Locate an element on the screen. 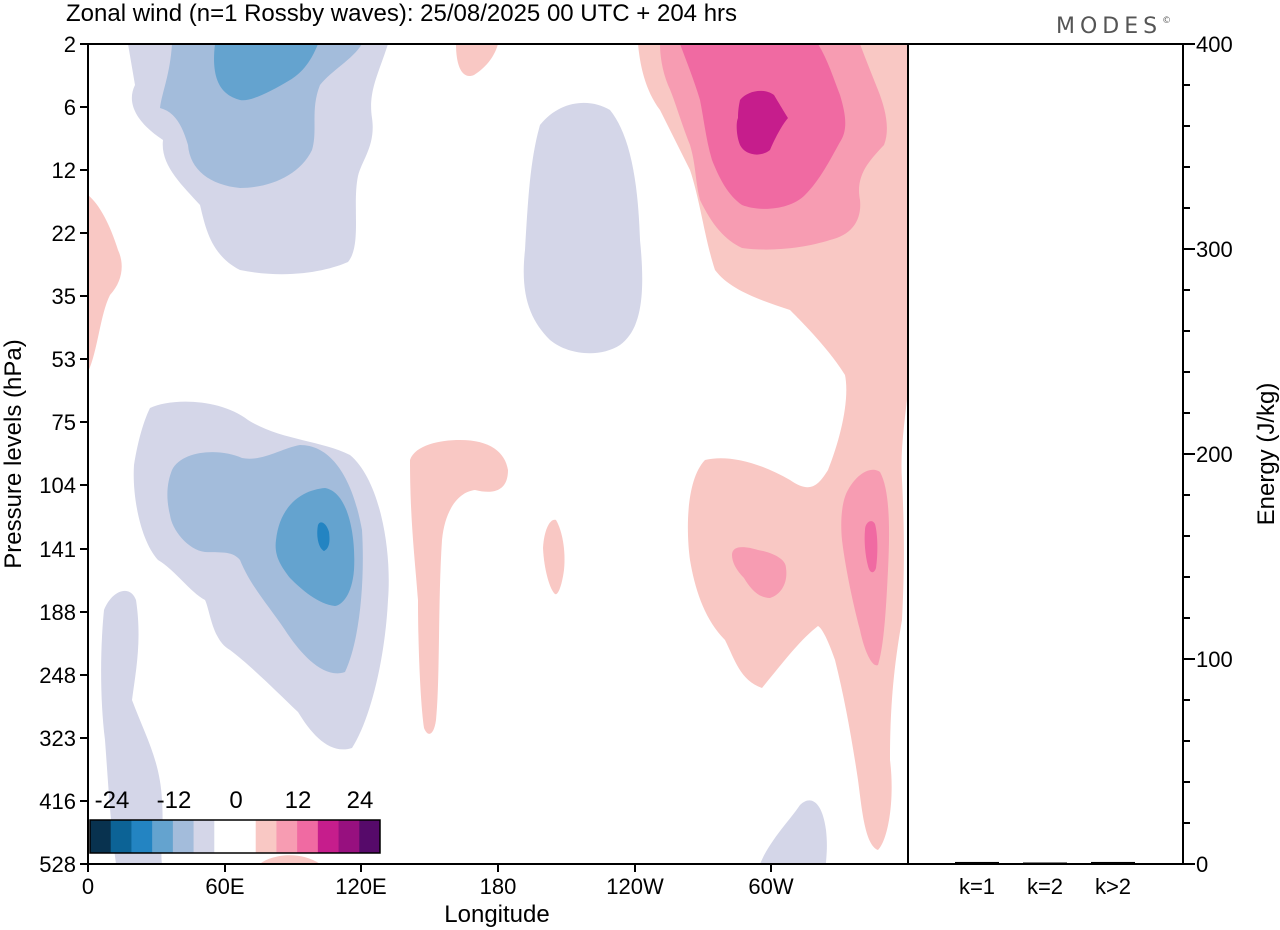  colorbar is located at coordinates (235, 836).